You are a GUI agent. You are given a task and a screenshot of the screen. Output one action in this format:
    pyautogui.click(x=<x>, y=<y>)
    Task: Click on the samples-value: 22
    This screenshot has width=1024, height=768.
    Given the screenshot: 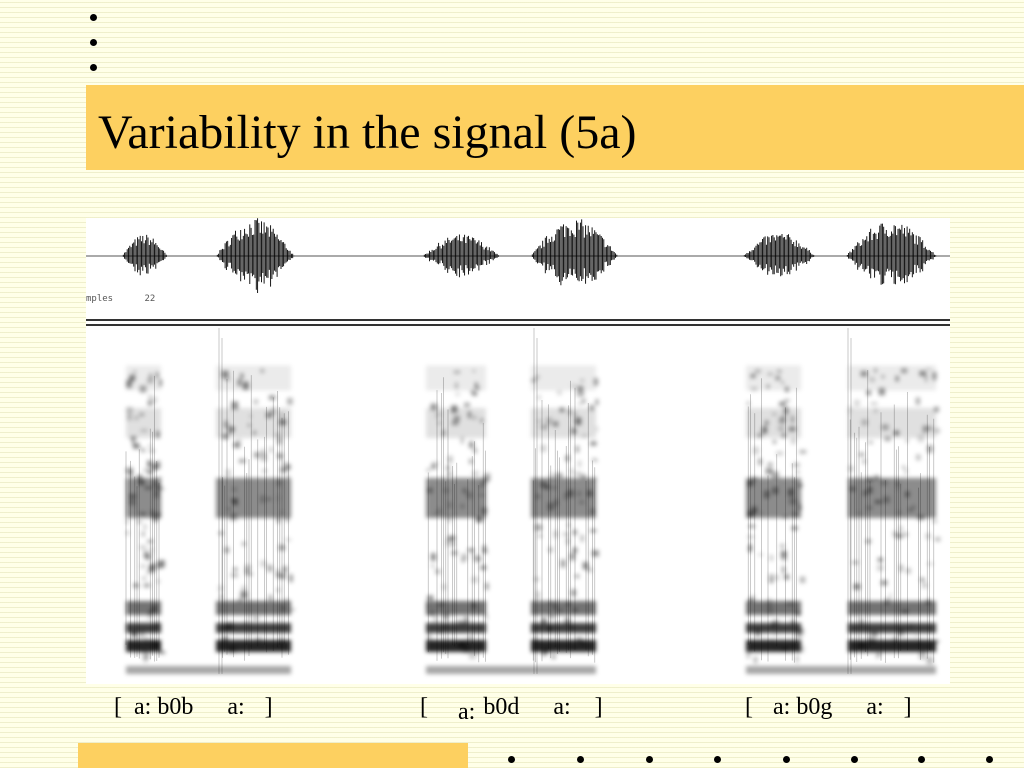 What is the action you would take?
    pyautogui.click(x=150, y=299)
    